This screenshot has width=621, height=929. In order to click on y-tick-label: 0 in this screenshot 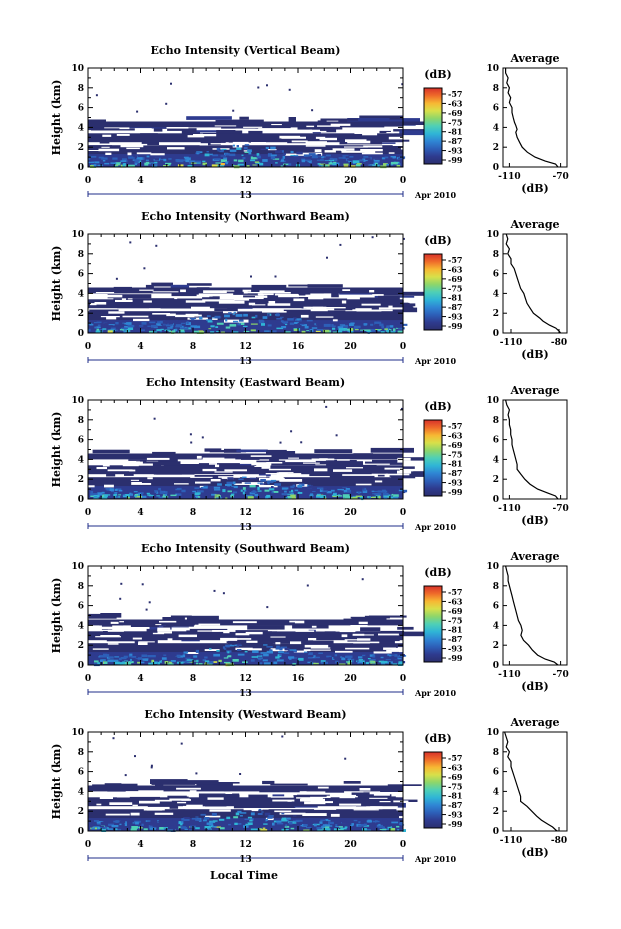, I will do `click(81, 500)`.